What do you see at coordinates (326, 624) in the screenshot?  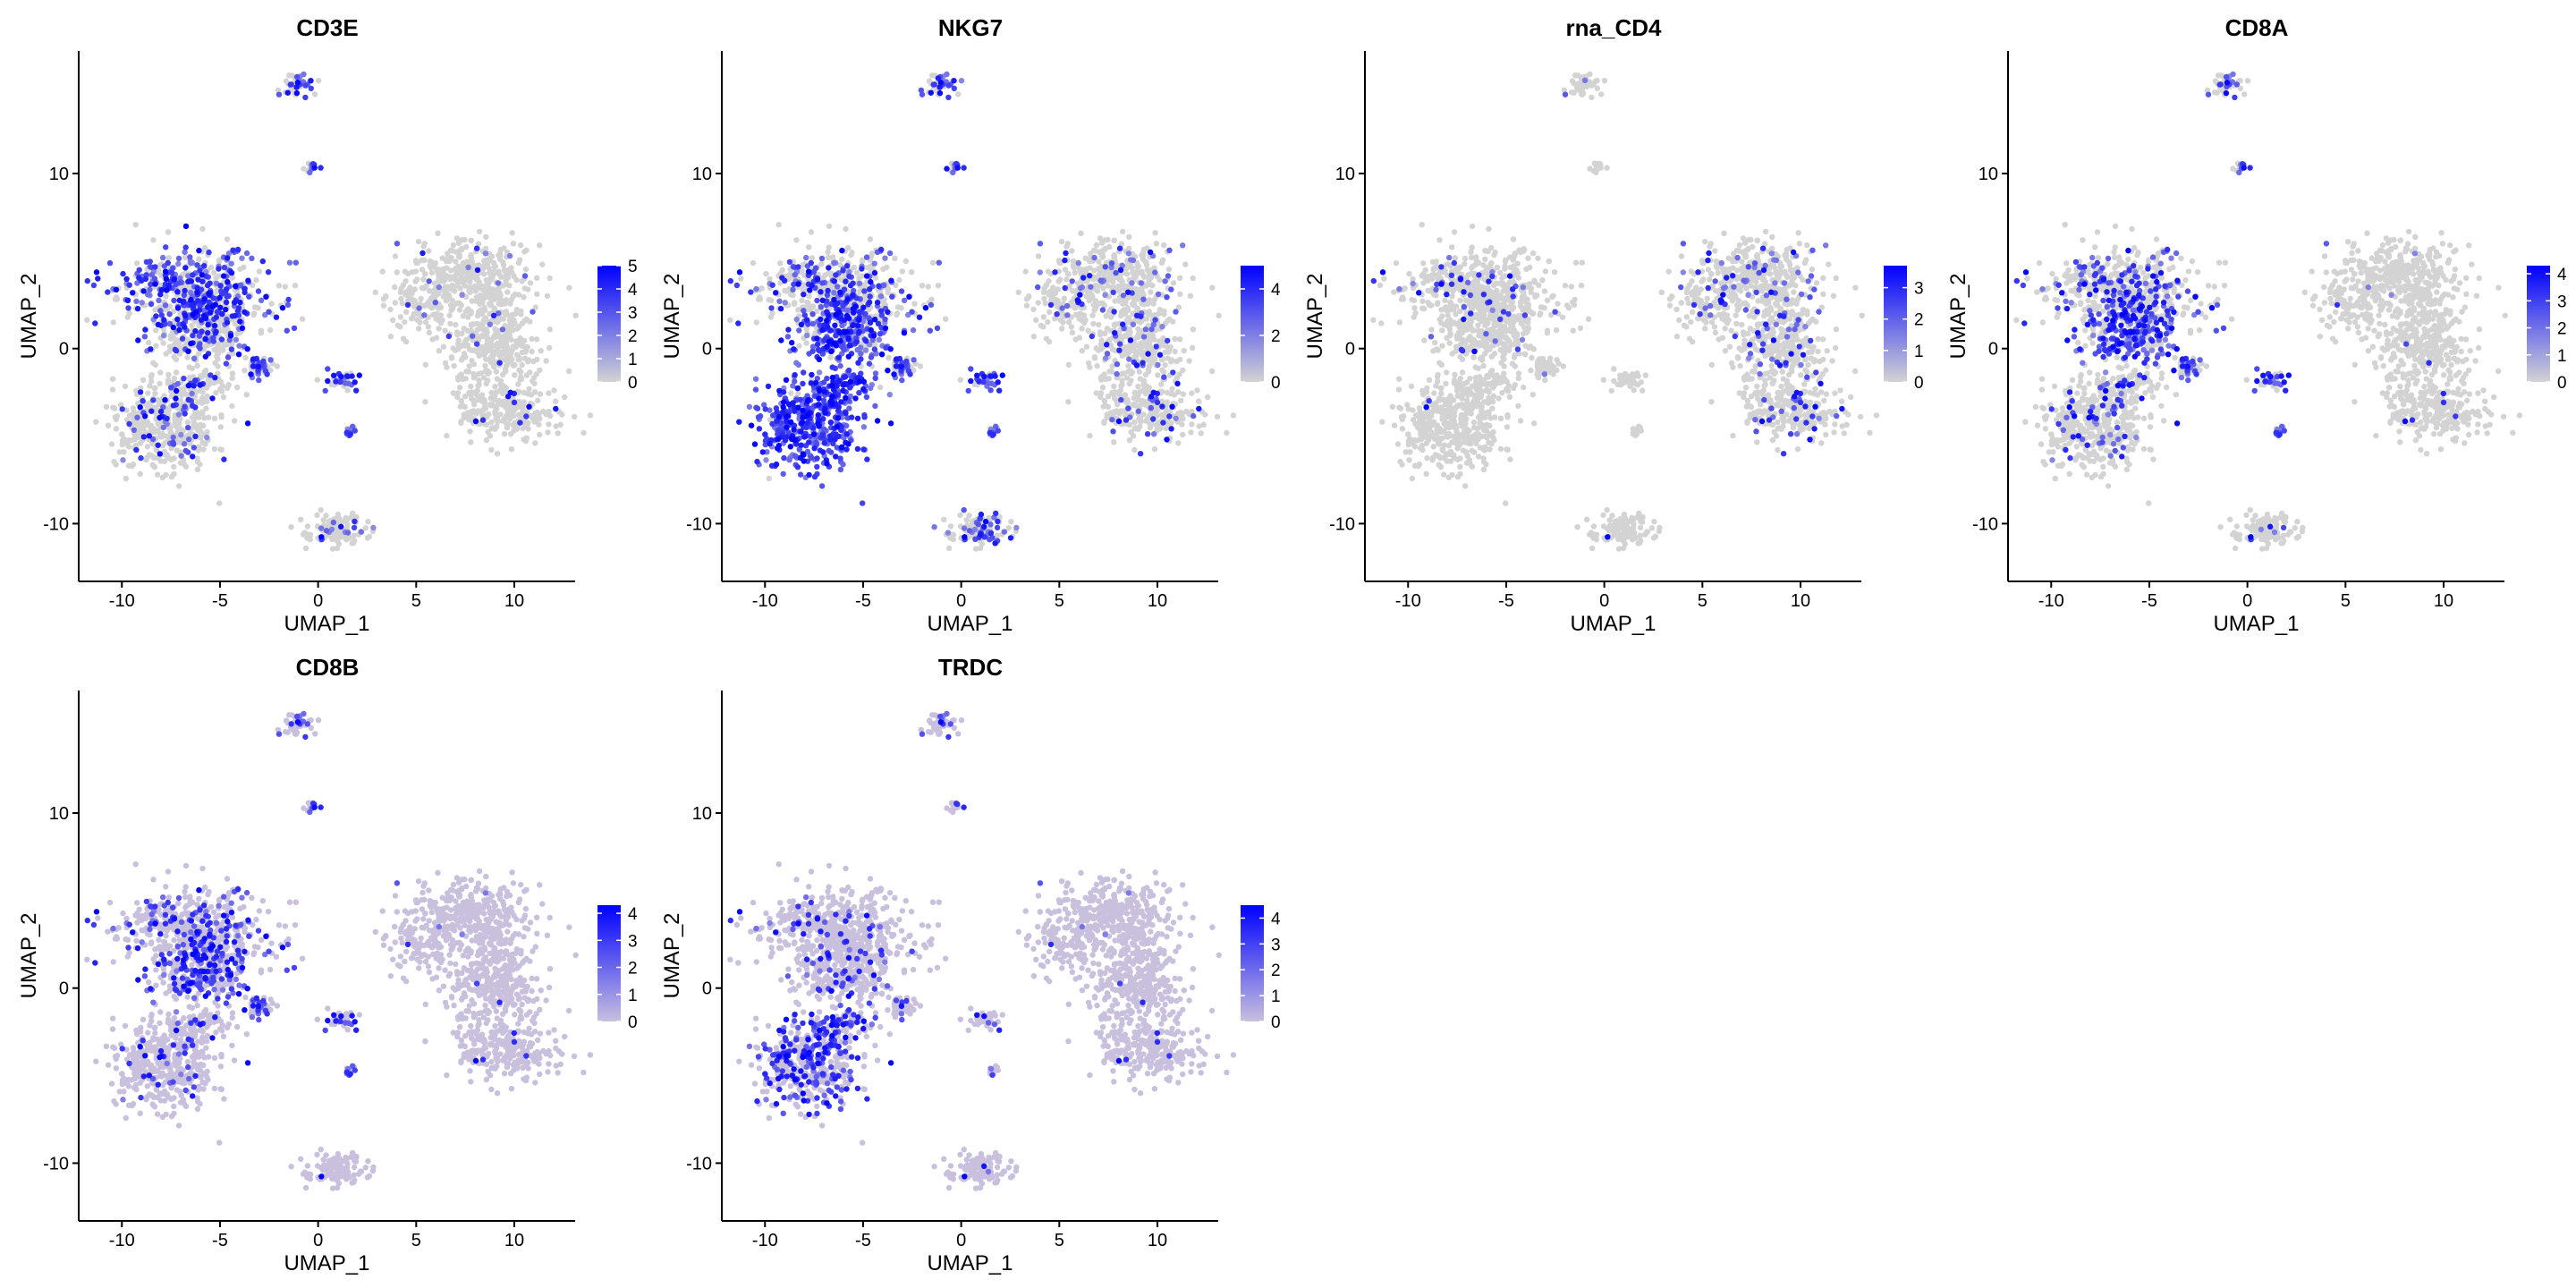 I see `x-axis-label: UMAP_1` at bounding box center [326, 624].